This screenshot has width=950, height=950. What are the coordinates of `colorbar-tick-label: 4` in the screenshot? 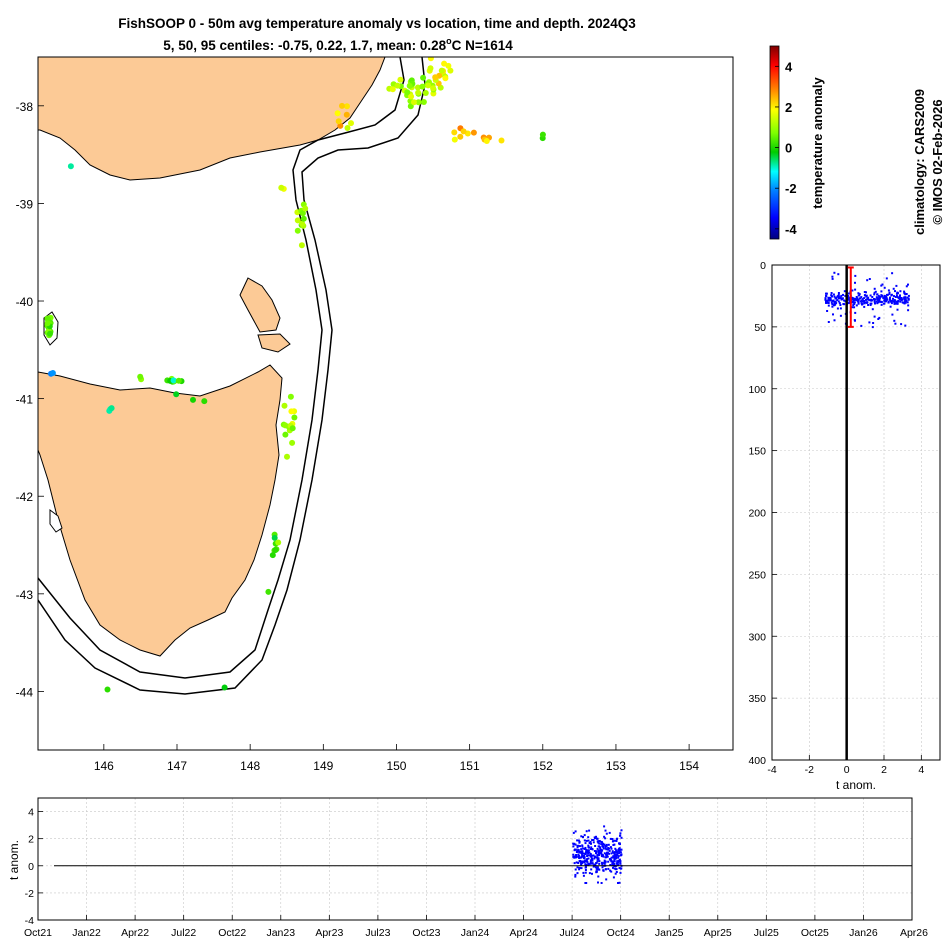 It's located at (789, 66).